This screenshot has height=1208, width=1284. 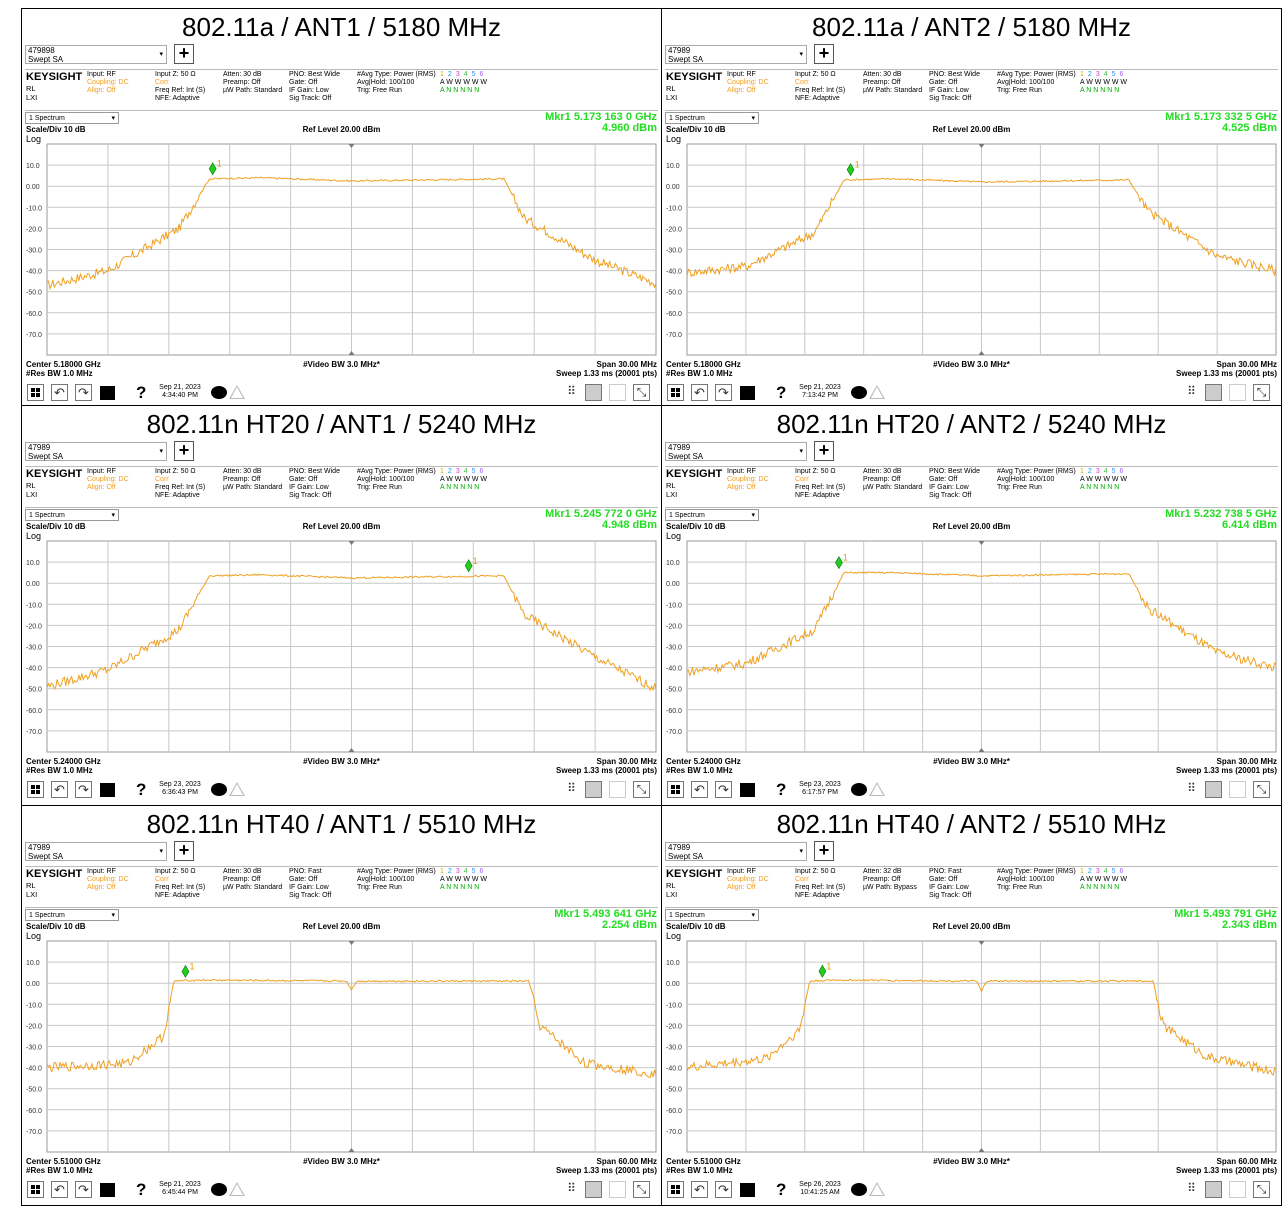 I want to click on attenuation-settings: Atten: 32 dB Preamp: Off µW Path: Bypass, so click(x=890, y=880).